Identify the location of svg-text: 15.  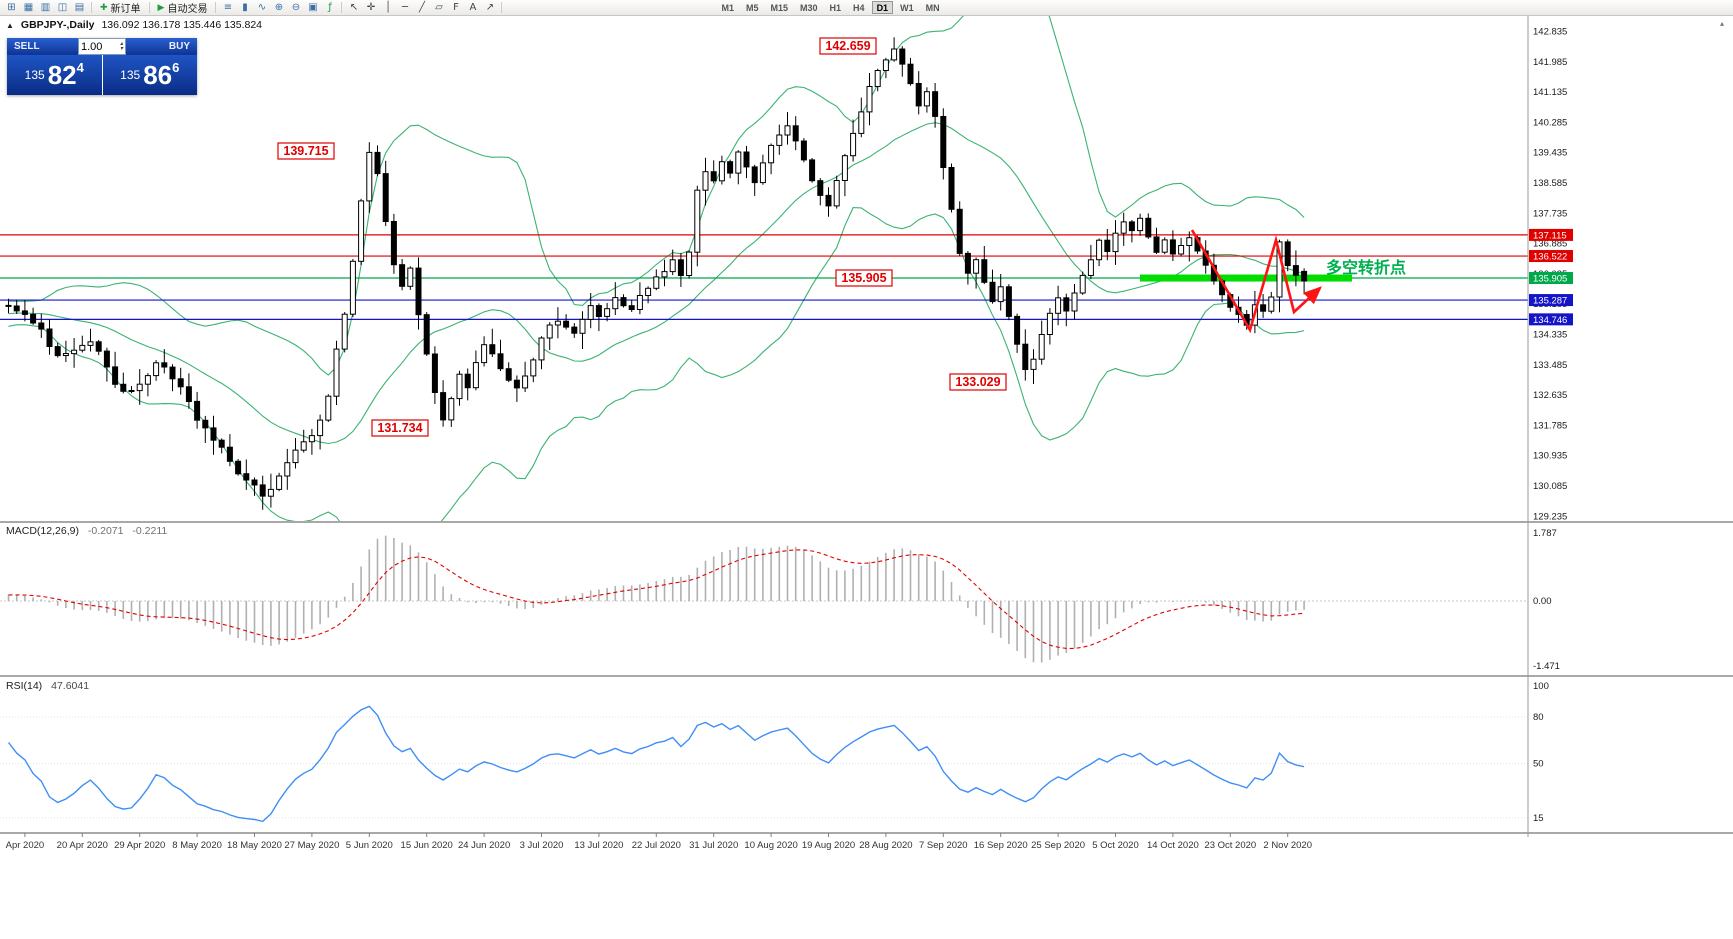
(1538, 818).